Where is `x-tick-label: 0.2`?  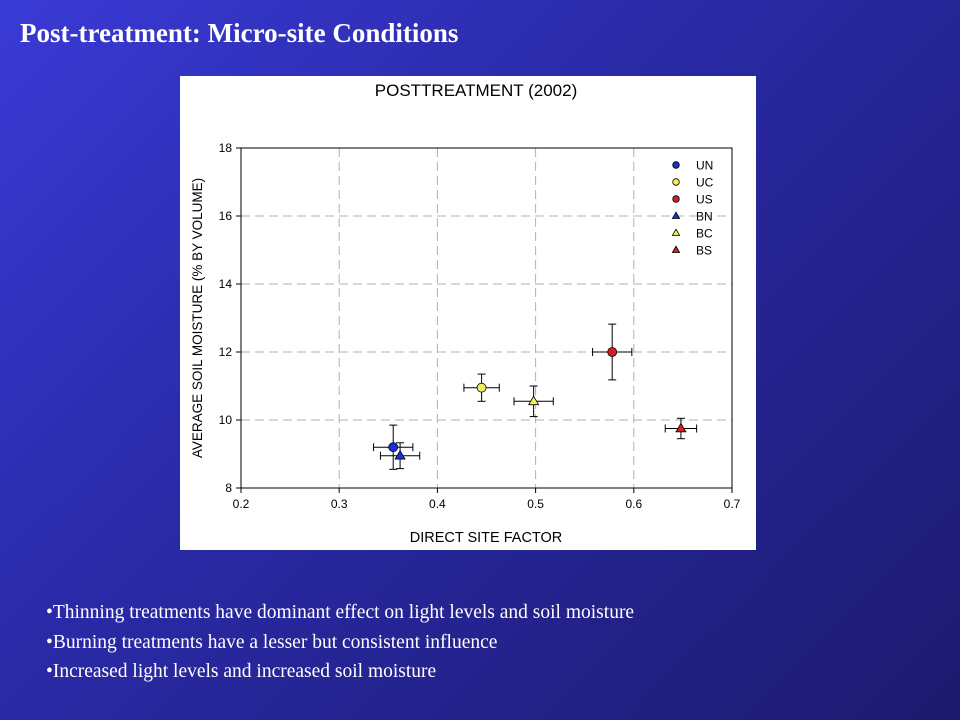 x-tick-label: 0.2 is located at coordinates (241, 504).